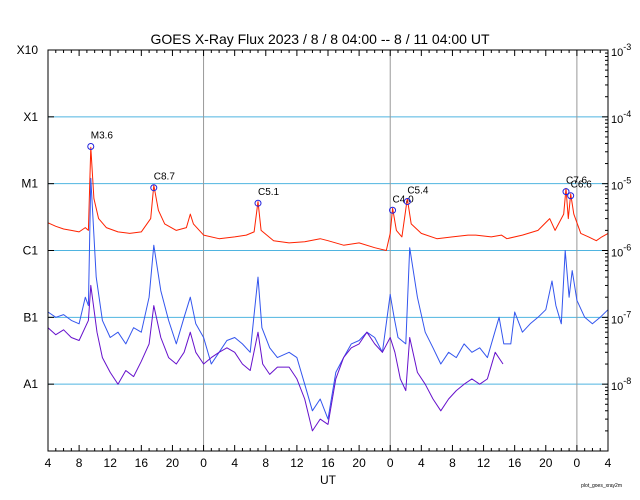 This screenshot has width=640, height=500. Describe the element at coordinates (30, 317) in the screenshot. I see `y-left-tick-label: B1` at that location.